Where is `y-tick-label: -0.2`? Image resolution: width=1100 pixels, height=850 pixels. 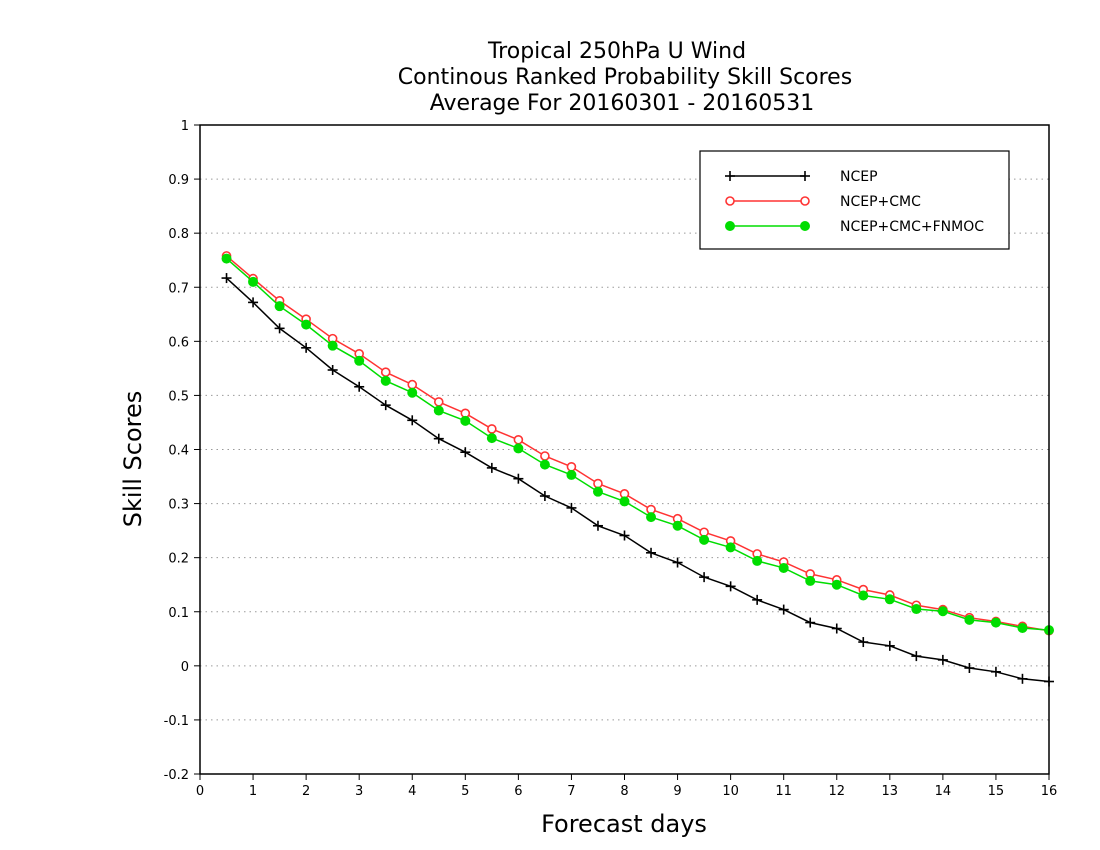 y-tick-label: -0.2 is located at coordinates (176, 775).